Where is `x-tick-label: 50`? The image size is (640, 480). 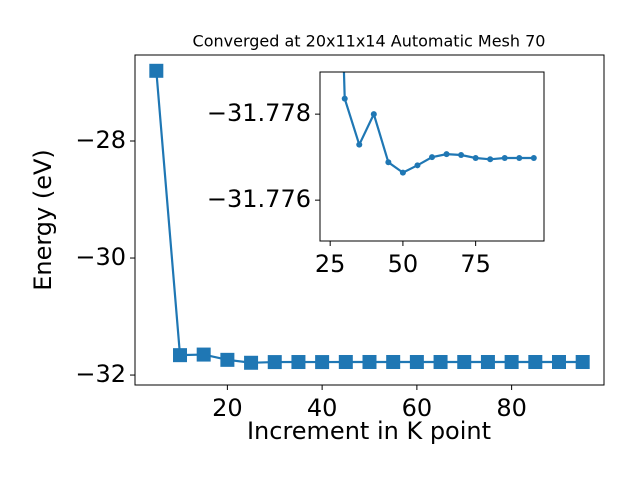
x-tick-label: 50 is located at coordinates (403, 264).